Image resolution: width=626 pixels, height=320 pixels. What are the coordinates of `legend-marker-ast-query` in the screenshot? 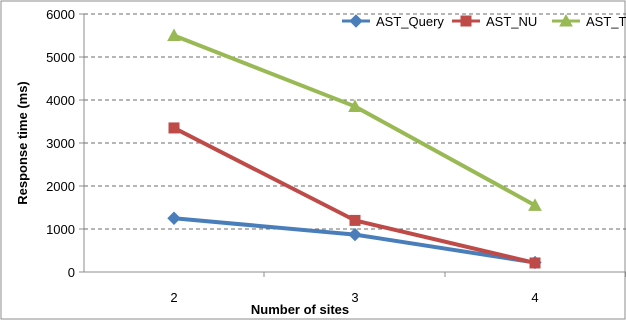 It's located at (356, 21).